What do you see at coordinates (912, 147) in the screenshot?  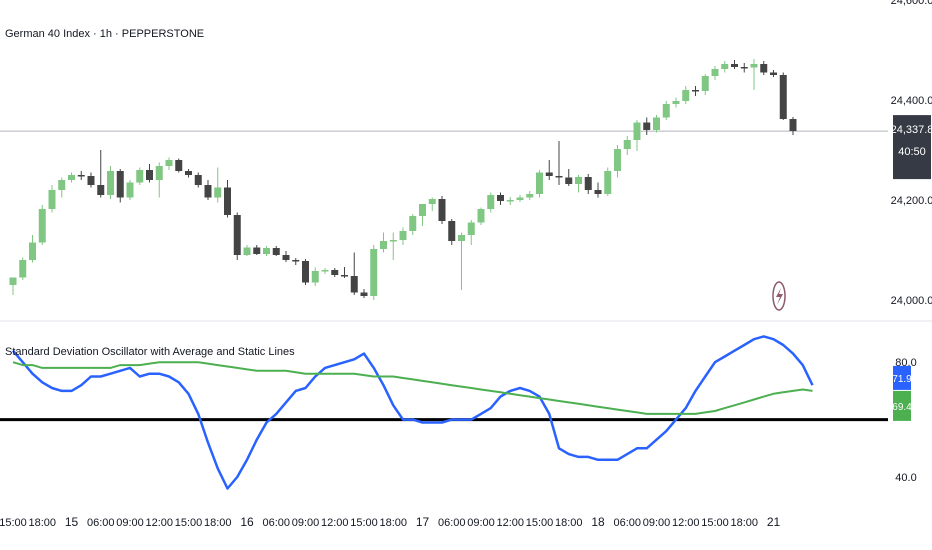 I see `price-badge` at bounding box center [912, 147].